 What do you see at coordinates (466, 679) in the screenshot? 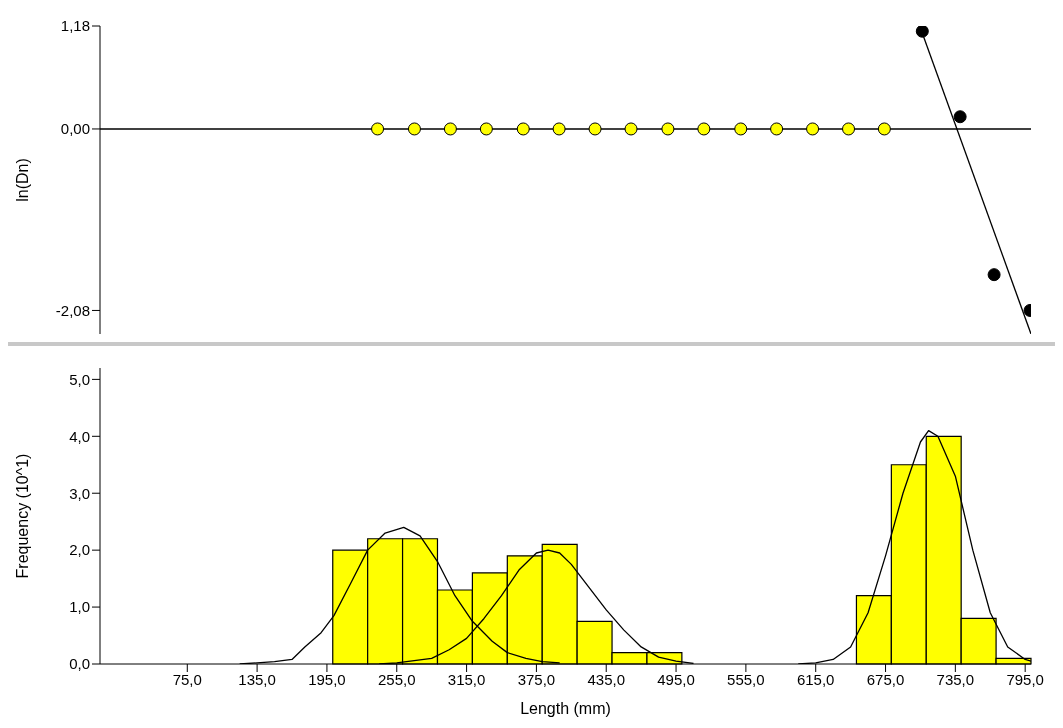
I see `x-tick-label: 315,0` at bounding box center [466, 679].